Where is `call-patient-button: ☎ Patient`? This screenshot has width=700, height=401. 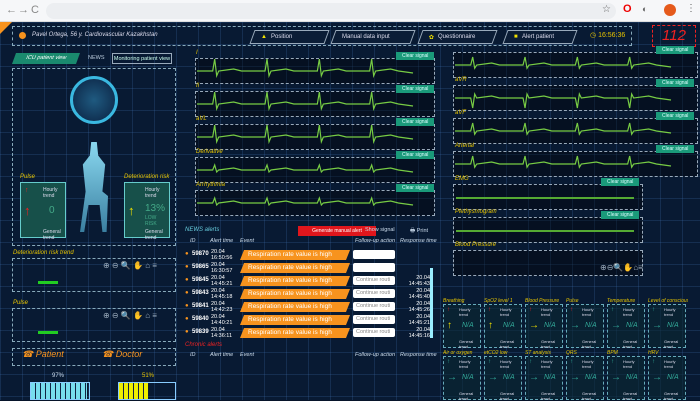 call-patient-button: ☎ Patient is located at coordinates (43, 354).